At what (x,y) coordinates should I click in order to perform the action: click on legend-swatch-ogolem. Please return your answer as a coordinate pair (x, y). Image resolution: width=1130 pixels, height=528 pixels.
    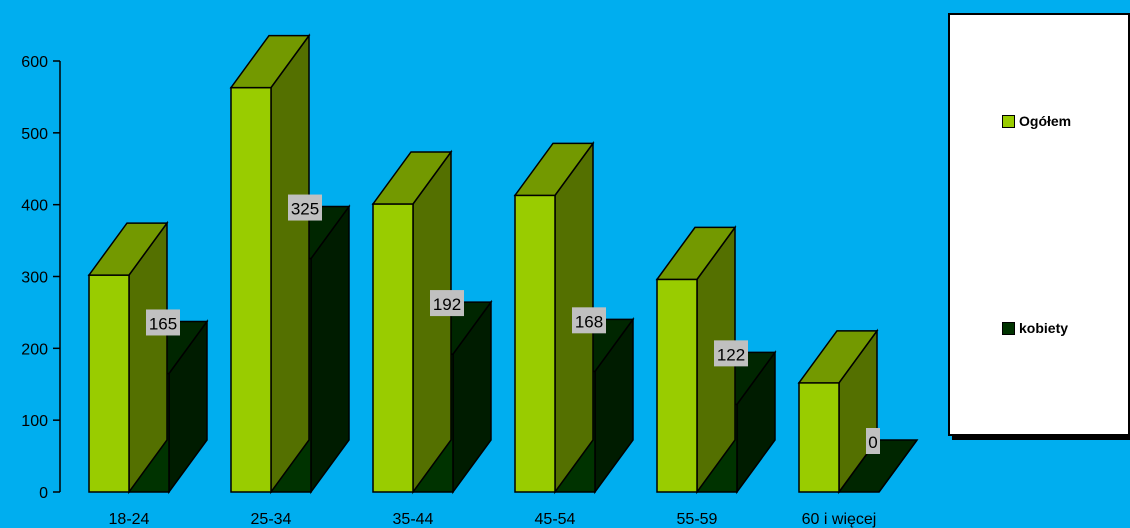
    Looking at the image, I should click on (1008, 121).